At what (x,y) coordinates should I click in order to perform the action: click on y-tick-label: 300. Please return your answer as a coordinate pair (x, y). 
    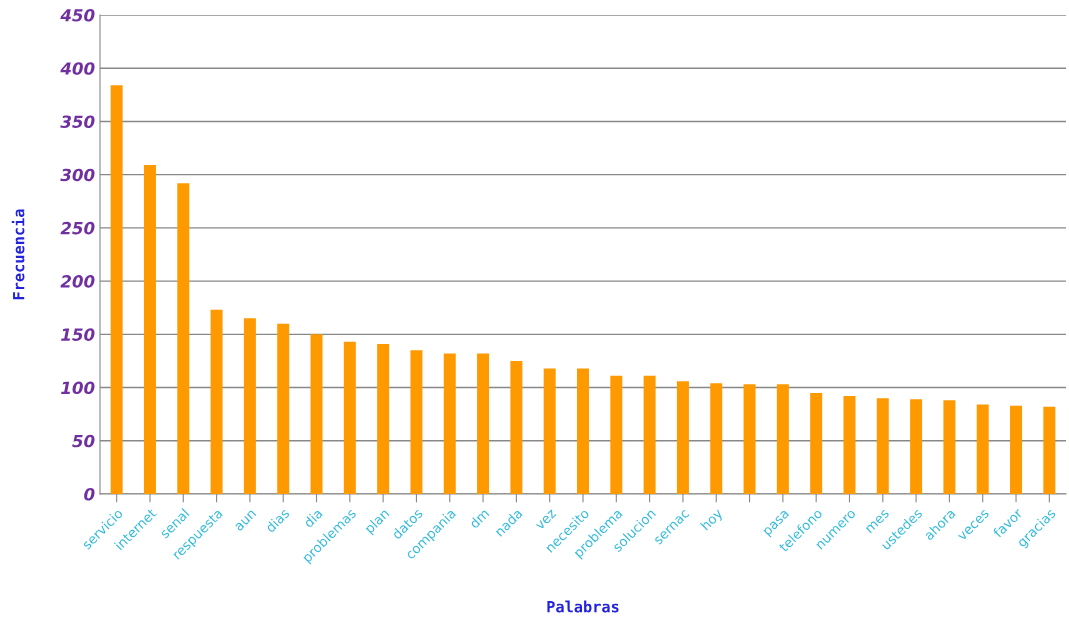
    Looking at the image, I should click on (77, 175).